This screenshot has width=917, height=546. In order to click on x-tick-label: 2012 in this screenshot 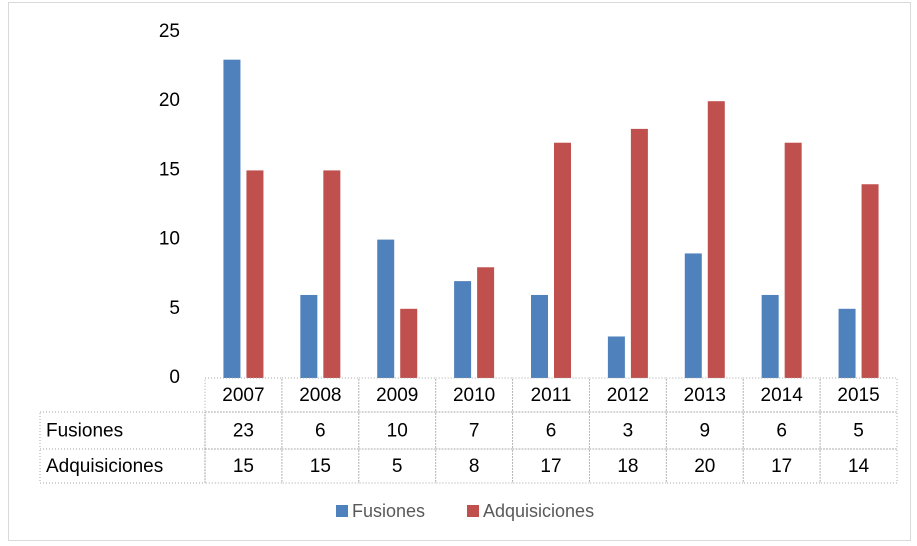, I will do `click(628, 395)`.